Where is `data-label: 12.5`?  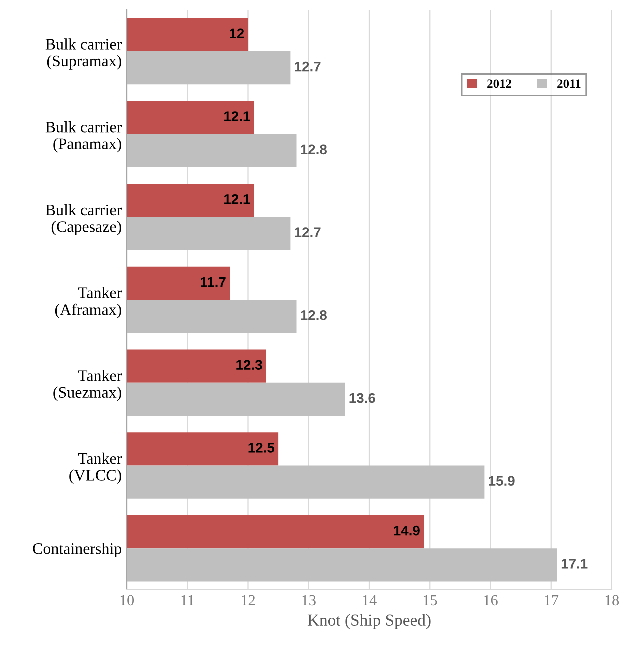
data-label: 12.5 is located at coordinates (261, 448).